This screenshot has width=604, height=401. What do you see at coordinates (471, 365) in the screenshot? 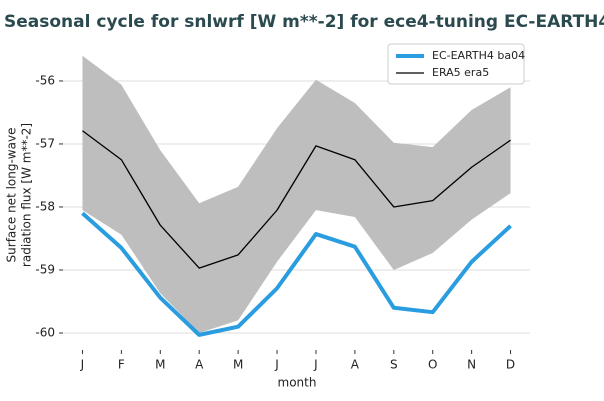
I see `x-tick-label: N` at bounding box center [471, 365].